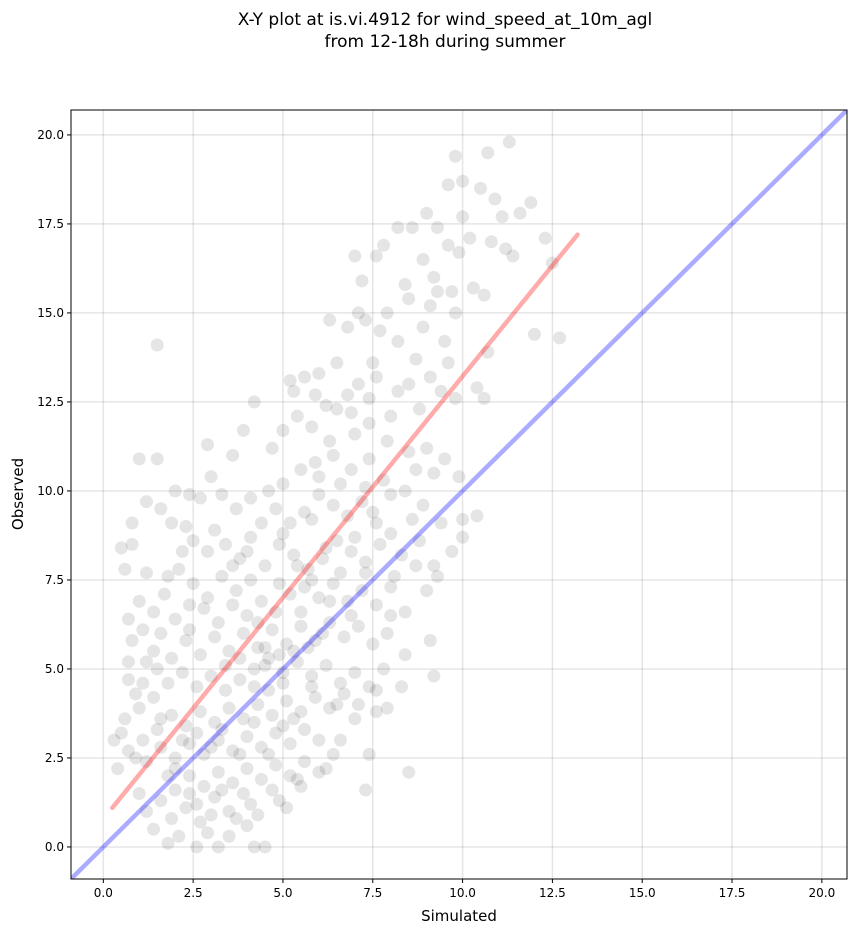 The width and height of the screenshot is (856, 934). Describe the element at coordinates (193, 893) in the screenshot. I see `x-tick-label: 2.5` at that location.